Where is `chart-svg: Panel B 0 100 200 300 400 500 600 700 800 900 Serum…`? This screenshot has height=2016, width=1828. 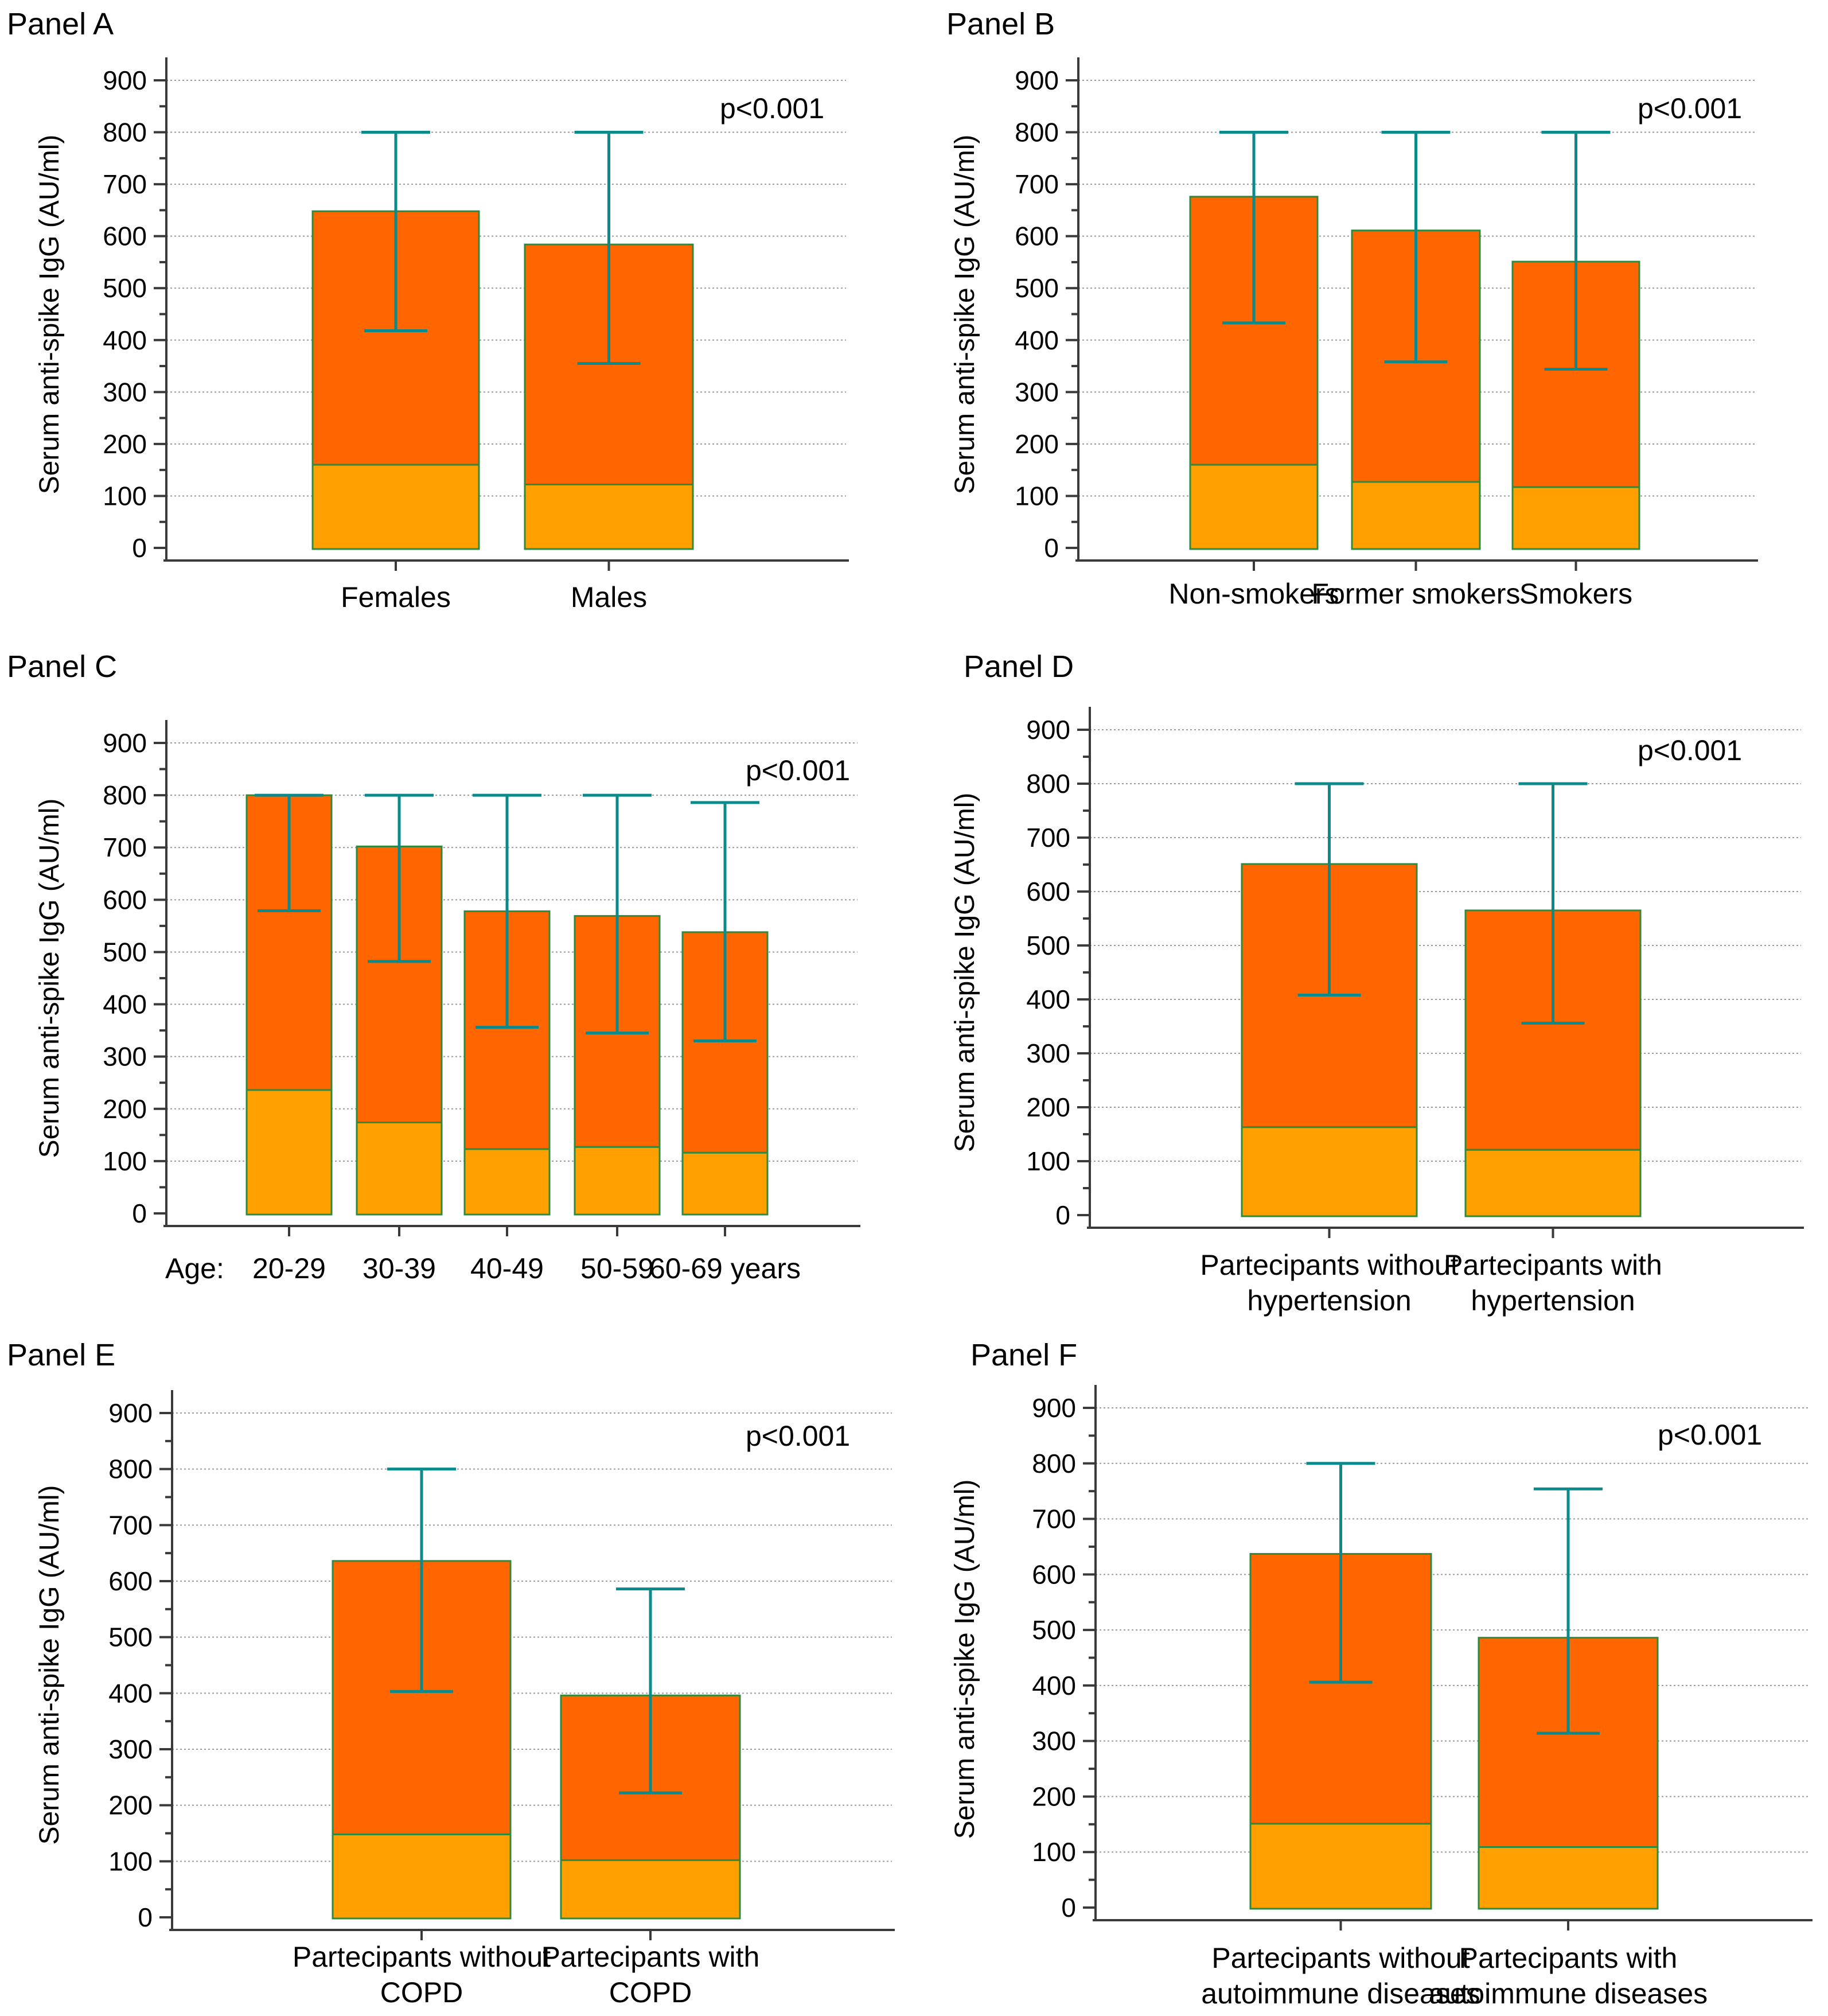 chart-svg: Panel B 0 100 200 300 400 500 600 700 800 900 Serum… is located at coordinates (1352, 309).